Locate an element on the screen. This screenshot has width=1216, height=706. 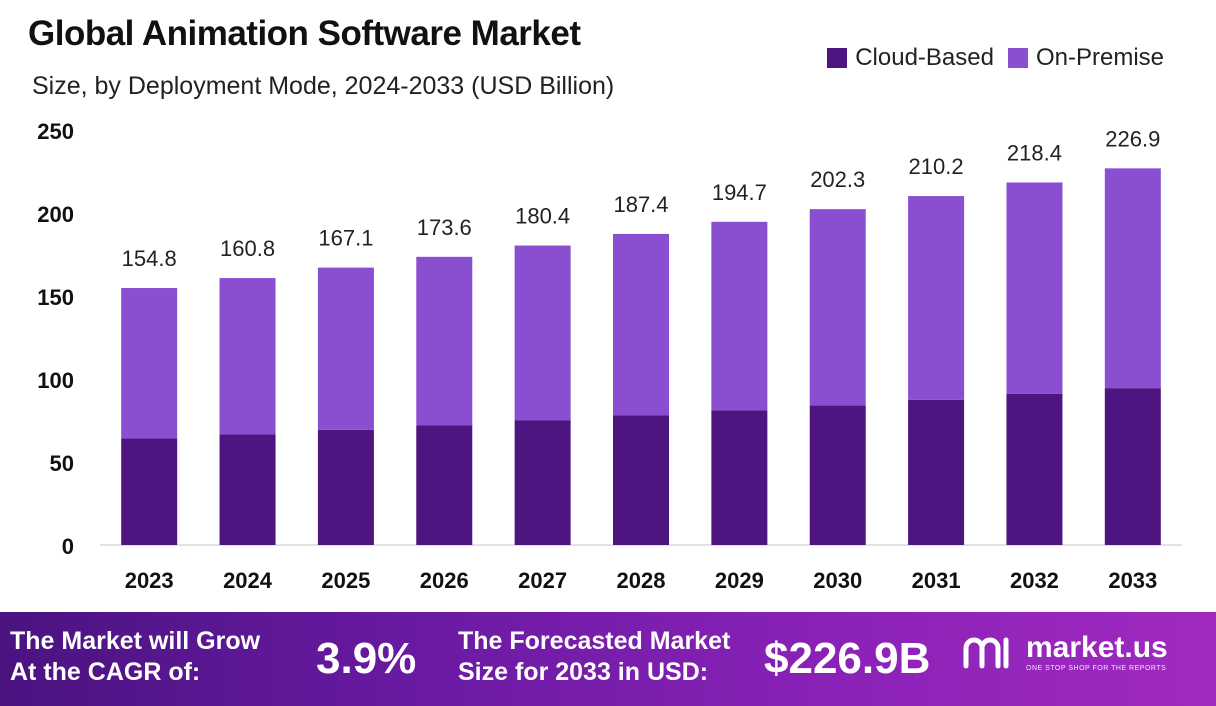
data-label-2024: 160.8 is located at coordinates (247, 248).